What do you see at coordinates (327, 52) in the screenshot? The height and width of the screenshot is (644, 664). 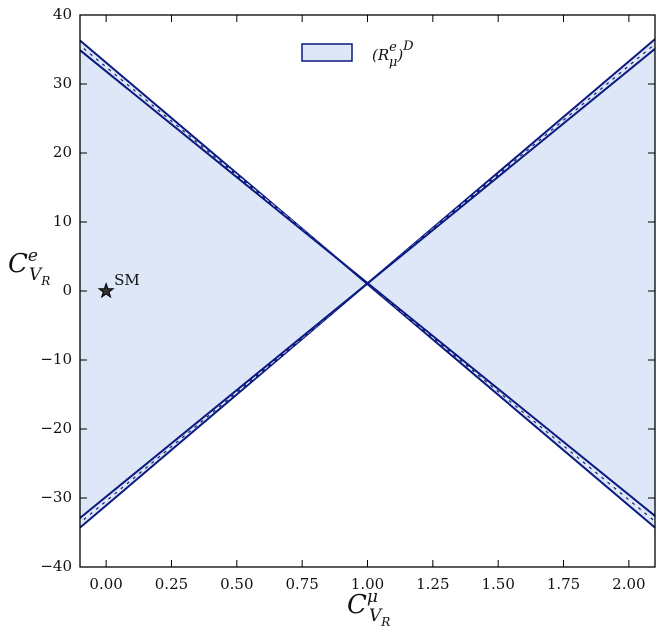 I see `legend-swatch` at bounding box center [327, 52].